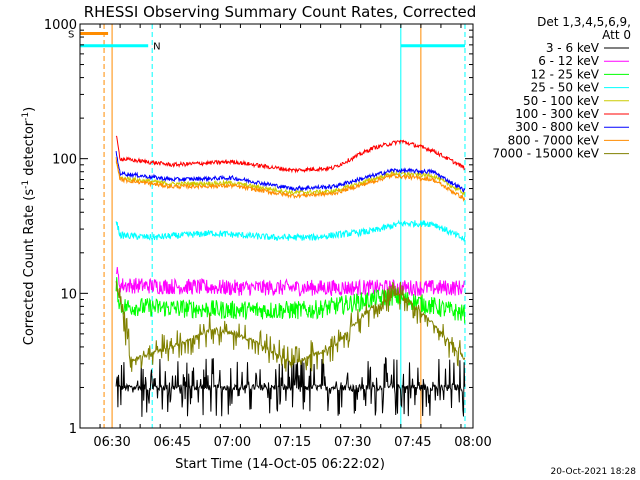 The image size is (640, 480). Describe the element at coordinates (292, 442) in the screenshot. I see `x-tick-label: 07:15` at that location.